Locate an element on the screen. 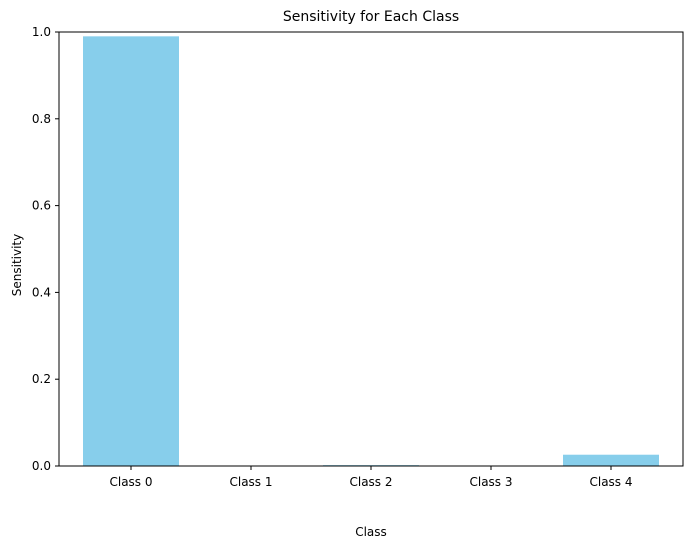 The height and width of the screenshot is (547, 691). x-axis-label: Class is located at coordinates (371, 532).